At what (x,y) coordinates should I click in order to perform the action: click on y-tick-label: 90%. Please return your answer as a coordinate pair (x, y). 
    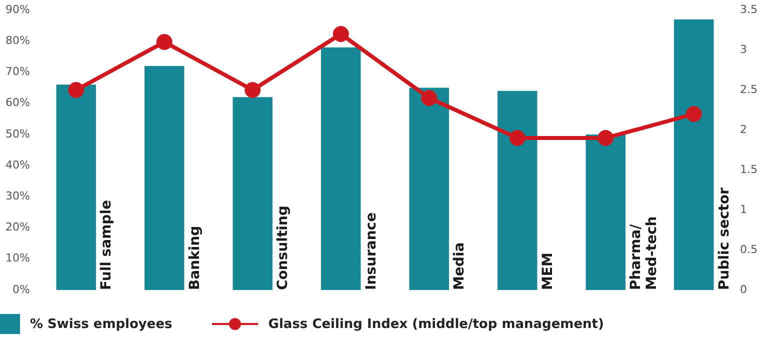
    Looking at the image, I should click on (18, 9).